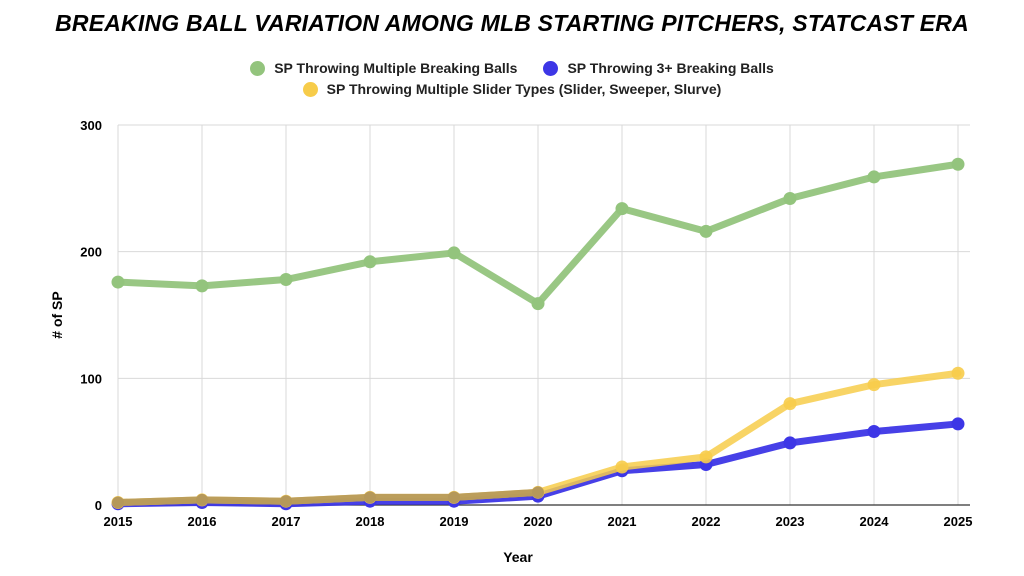  I want to click on x-tick-label: 2018, so click(370, 521).